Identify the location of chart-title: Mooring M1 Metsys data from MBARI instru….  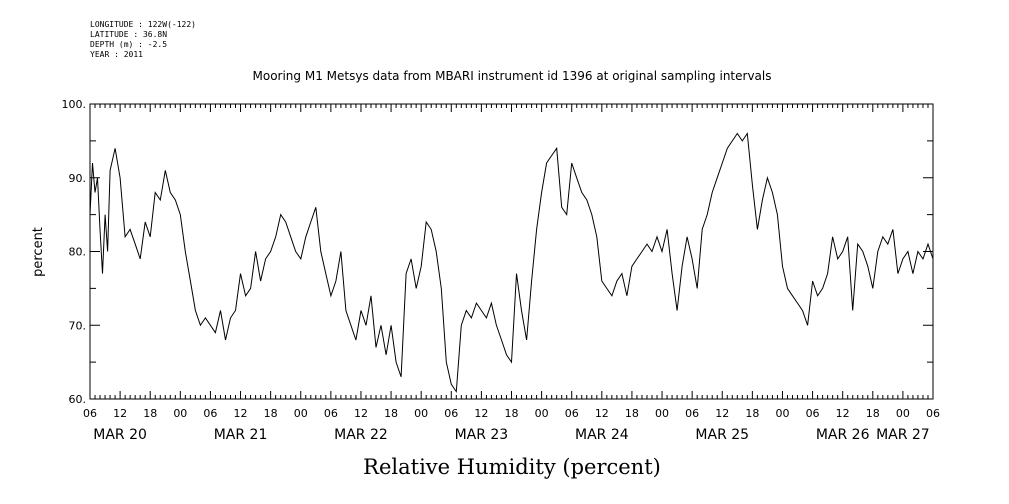
(512, 76).